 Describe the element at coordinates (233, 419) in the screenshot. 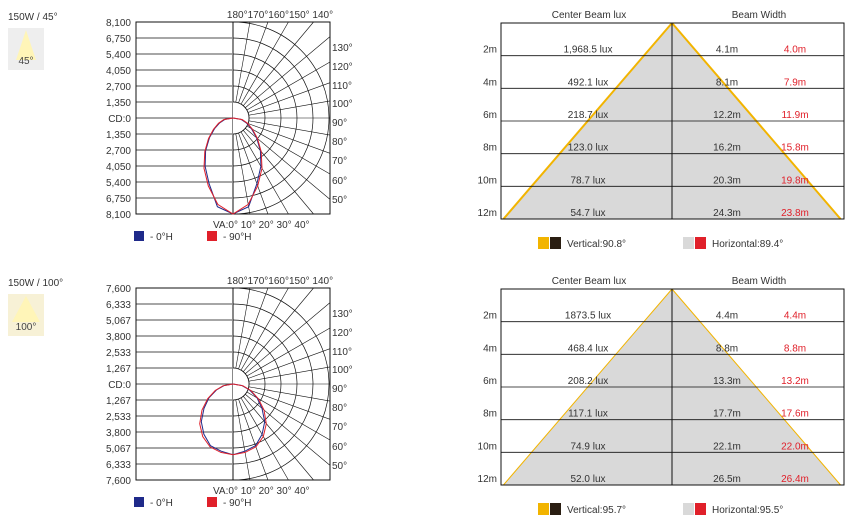

I see `curve-90h` at that location.